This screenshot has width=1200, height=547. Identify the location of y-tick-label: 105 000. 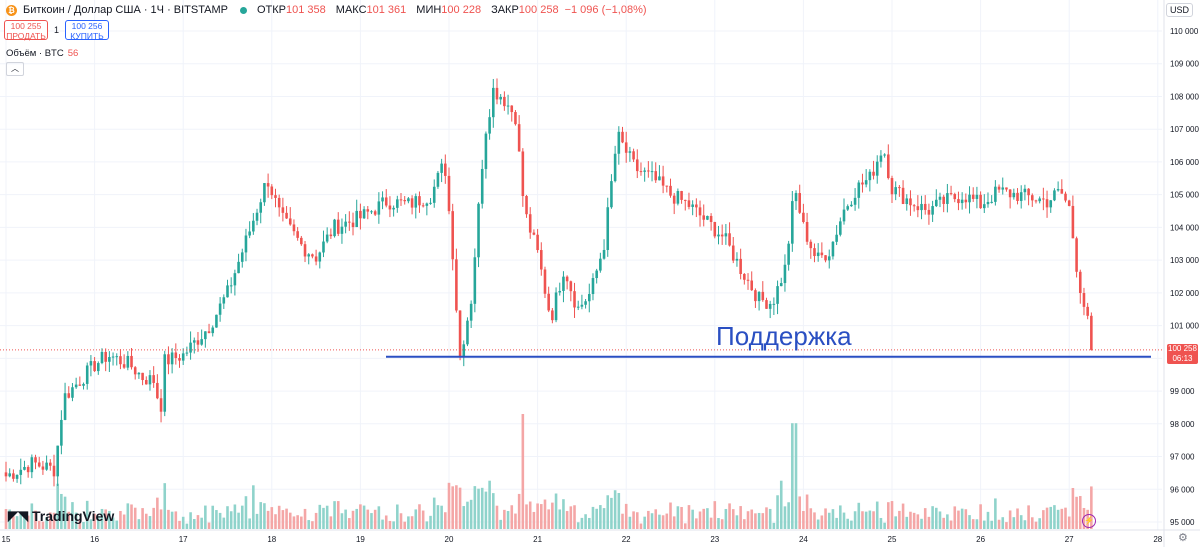
(1184, 195).